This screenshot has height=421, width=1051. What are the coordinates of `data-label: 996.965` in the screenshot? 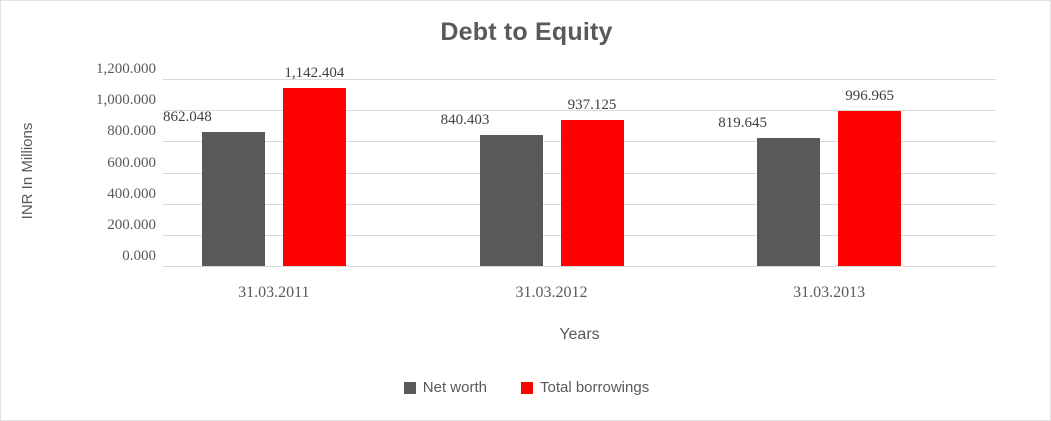 It's located at (870, 95).